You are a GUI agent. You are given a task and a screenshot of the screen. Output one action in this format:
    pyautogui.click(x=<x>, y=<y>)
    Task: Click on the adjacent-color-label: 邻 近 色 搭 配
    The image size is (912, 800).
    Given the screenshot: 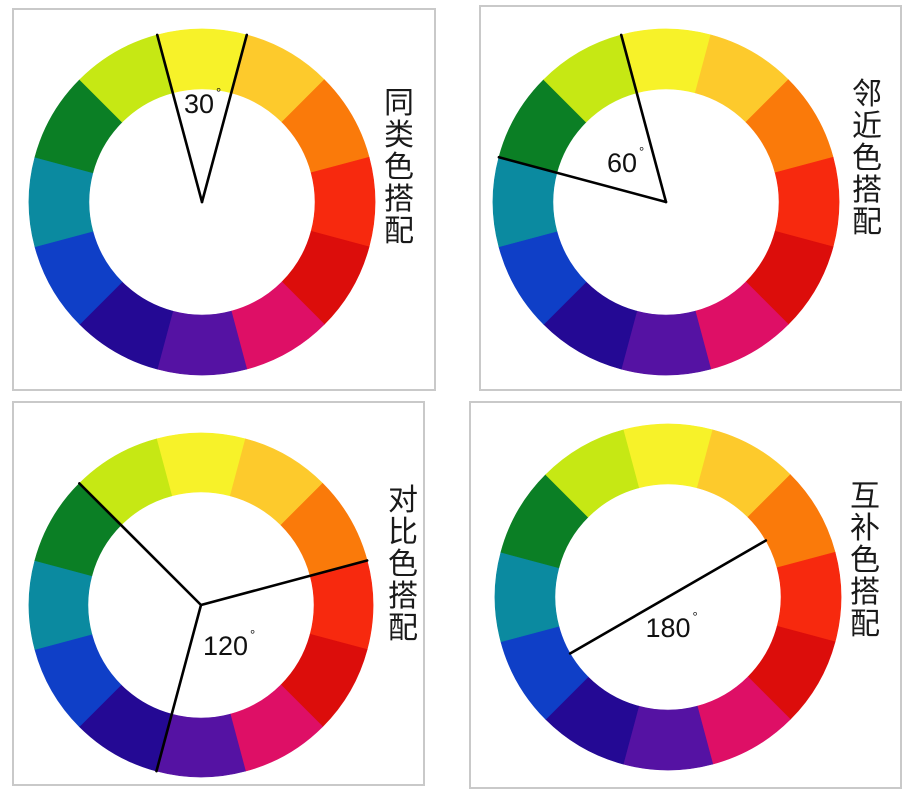 What is the action you would take?
    pyautogui.click(x=867, y=159)
    